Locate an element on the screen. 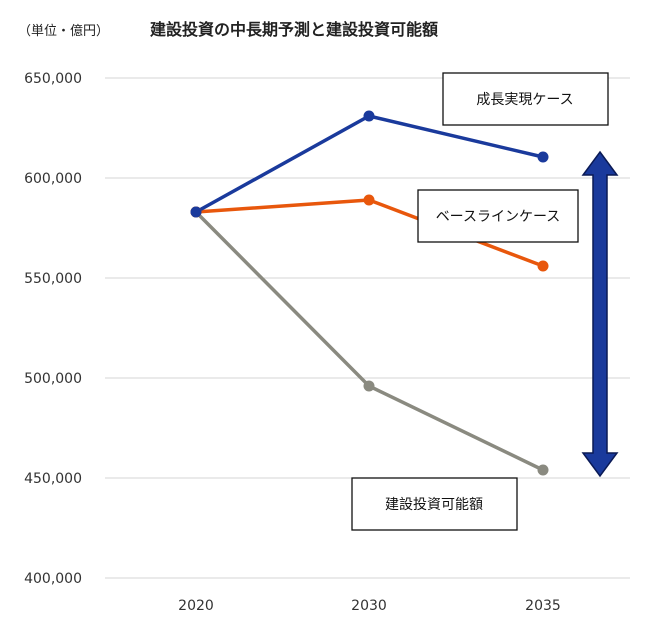  unit-label: （単位・億円） is located at coordinates (63, 31).